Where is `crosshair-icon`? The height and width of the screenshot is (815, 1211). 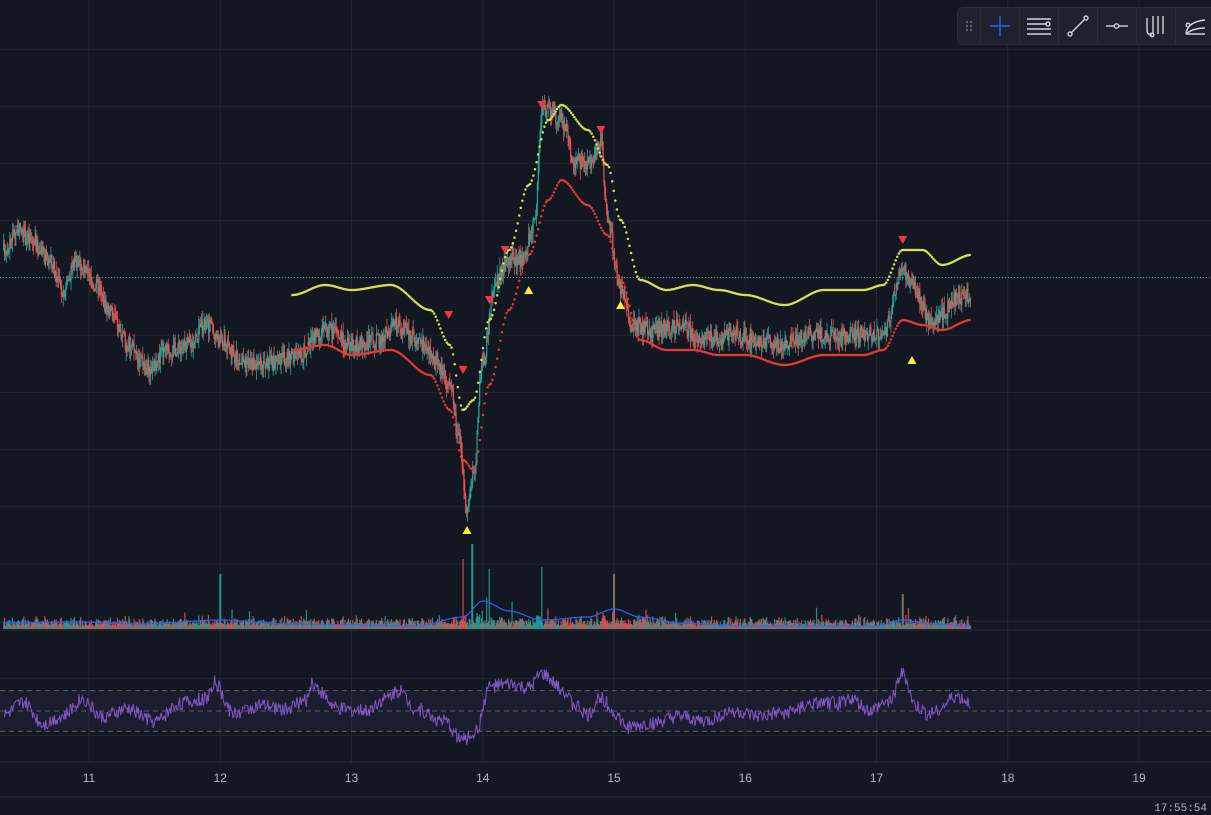 crosshair-icon is located at coordinates (999, 26).